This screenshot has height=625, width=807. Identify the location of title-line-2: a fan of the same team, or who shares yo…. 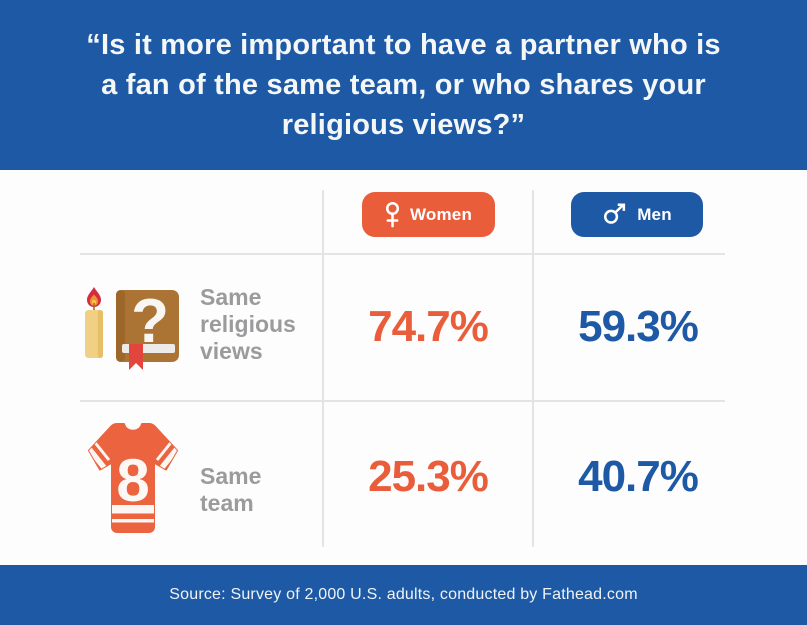
(403, 85).